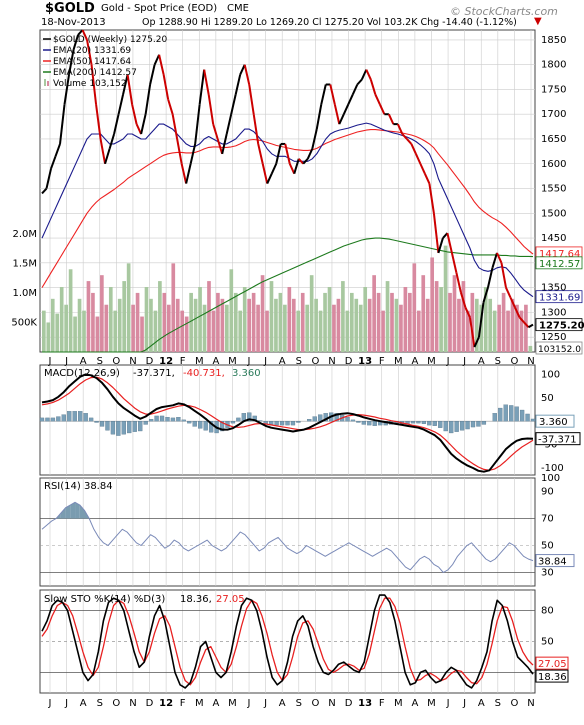 The width and height of the screenshot is (584, 725). What do you see at coordinates (559, 263) in the screenshot?
I see `ema200-value-label-box` at bounding box center [559, 263].